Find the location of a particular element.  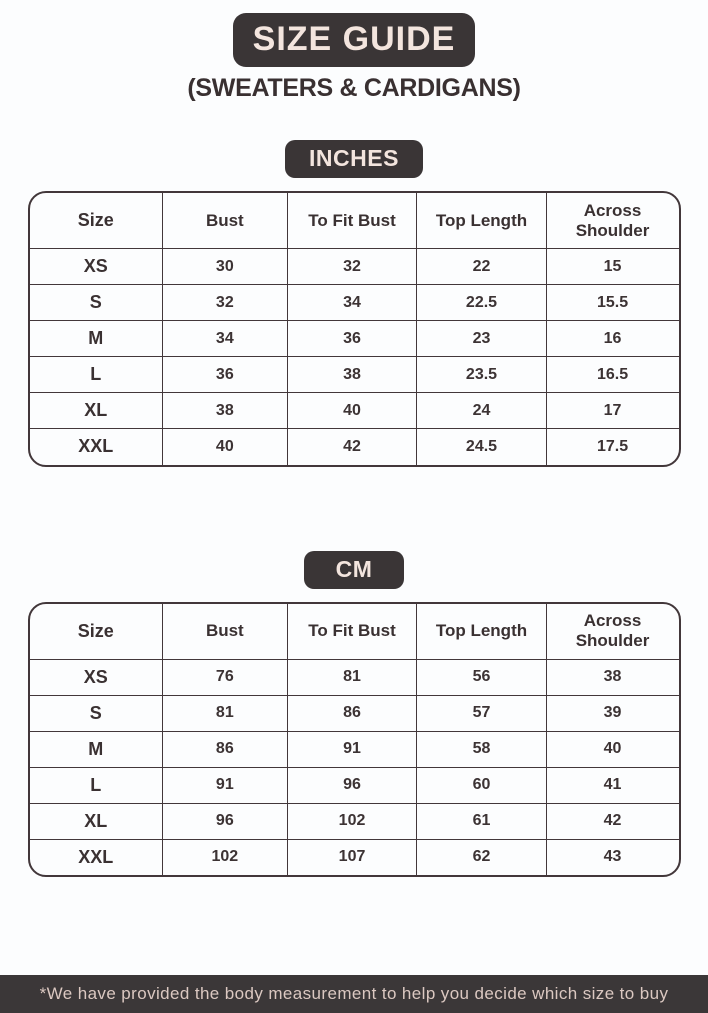

table-row-xs: XS 76 81 56 38 is located at coordinates (354, 677).